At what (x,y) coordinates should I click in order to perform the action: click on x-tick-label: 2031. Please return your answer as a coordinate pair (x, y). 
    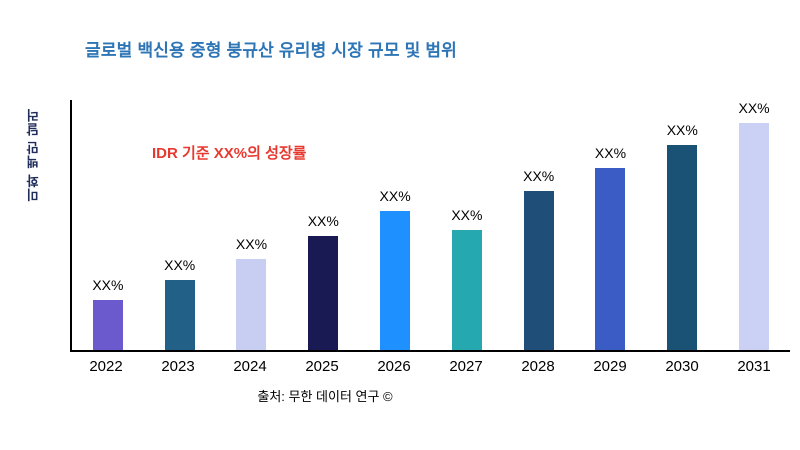
    Looking at the image, I should click on (754, 366).